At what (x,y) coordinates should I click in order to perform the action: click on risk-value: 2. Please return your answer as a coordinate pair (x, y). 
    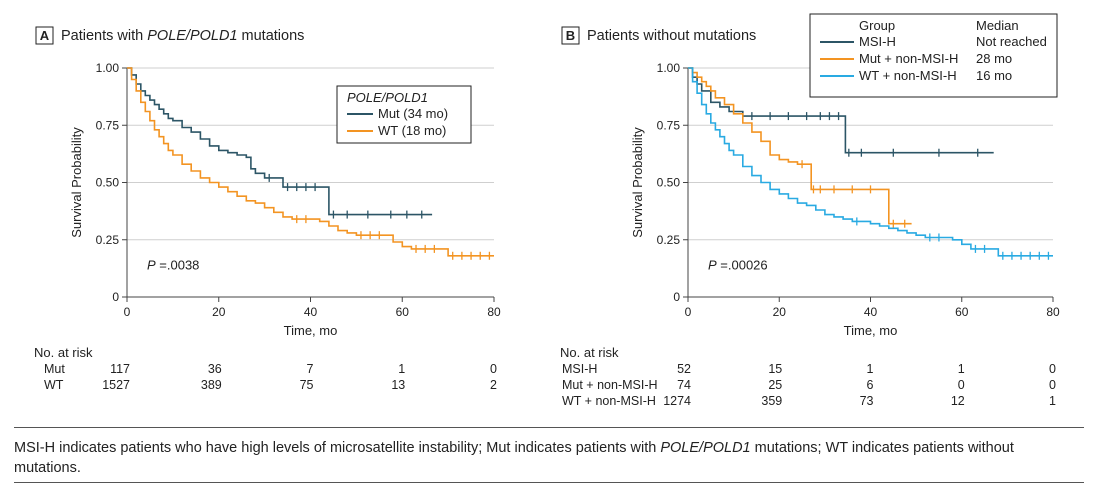
    Looking at the image, I should click on (493, 385).